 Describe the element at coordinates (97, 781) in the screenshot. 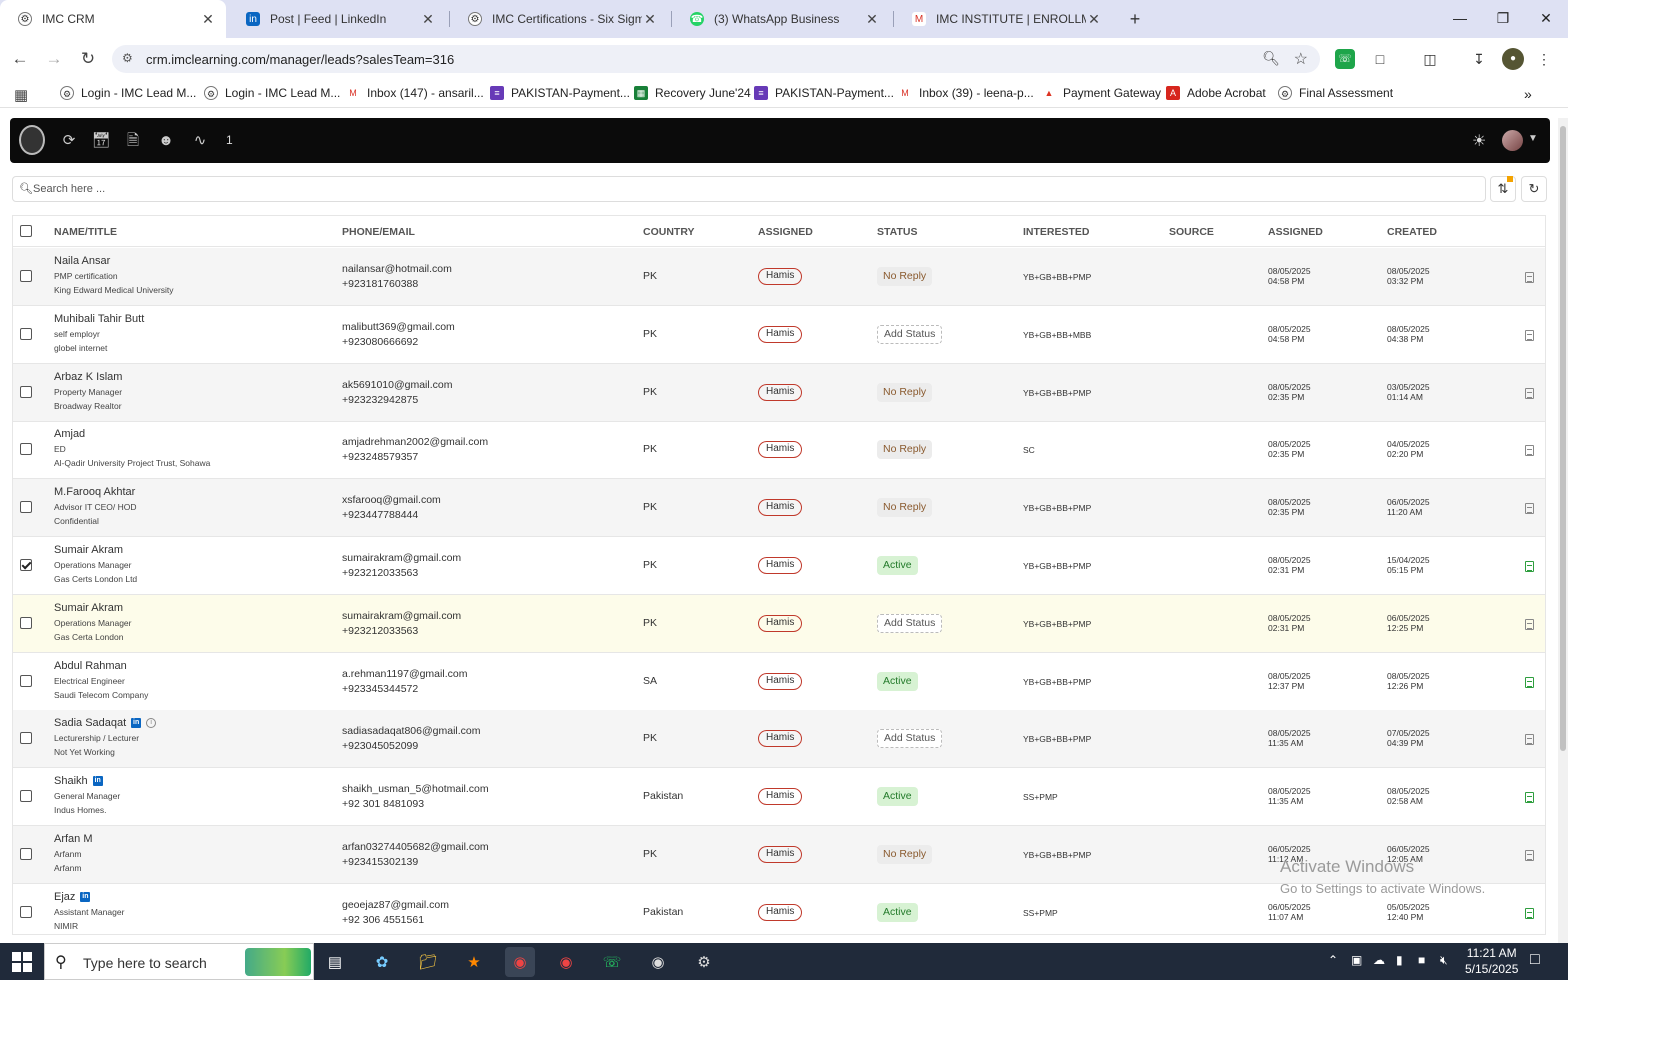

I see `linkedin-icon: in` at that location.